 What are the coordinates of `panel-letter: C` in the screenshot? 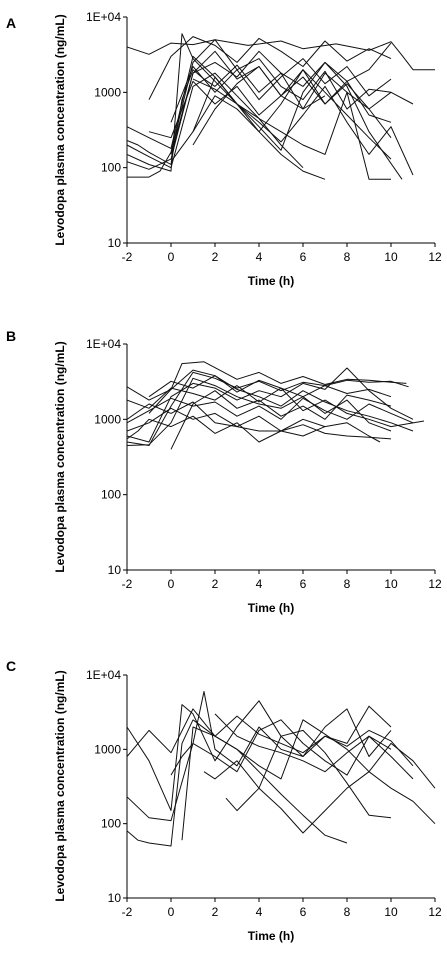 It's located at (11, 666).